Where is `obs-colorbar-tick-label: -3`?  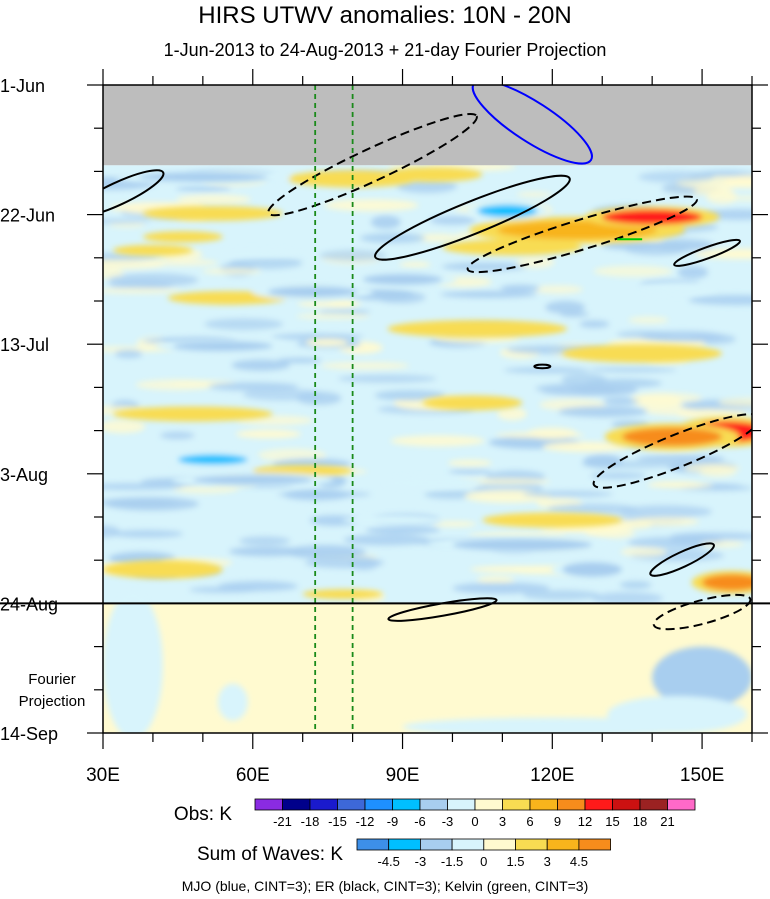
obs-colorbar-tick-label: -3 is located at coordinates (448, 821).